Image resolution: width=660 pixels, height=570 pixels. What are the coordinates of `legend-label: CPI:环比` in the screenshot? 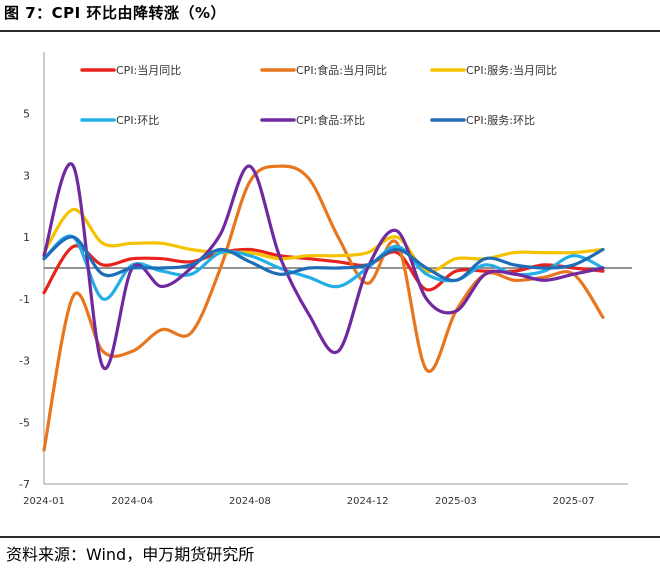 It's located at (137, 120).